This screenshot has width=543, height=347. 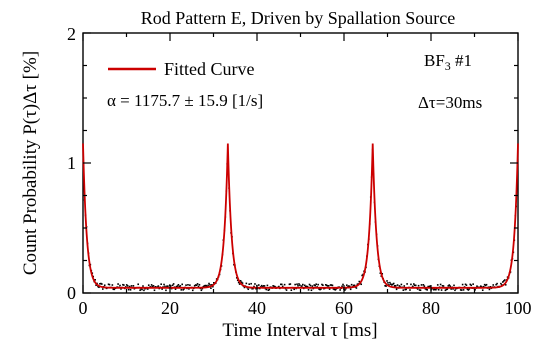 I want to click on x-tick-label: 60, so click(x=344, y=308).